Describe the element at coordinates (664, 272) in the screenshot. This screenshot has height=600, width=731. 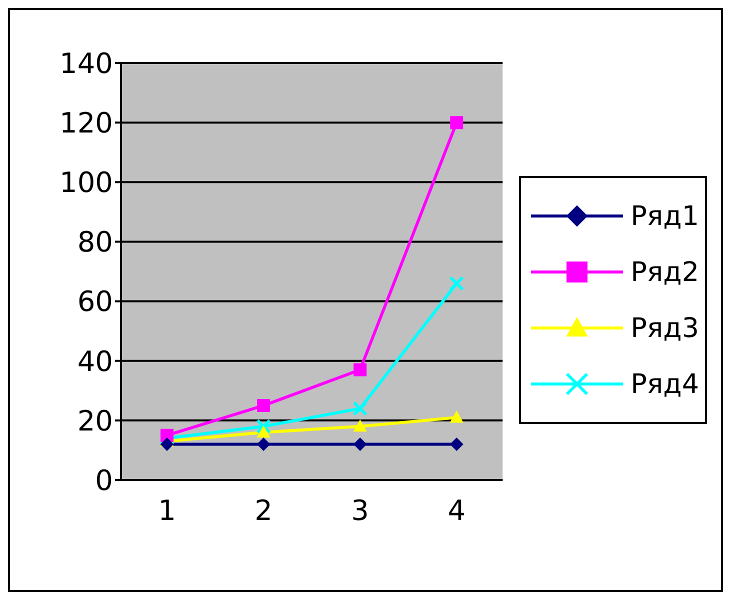
I see `legend-label: Ряд2` at that location.